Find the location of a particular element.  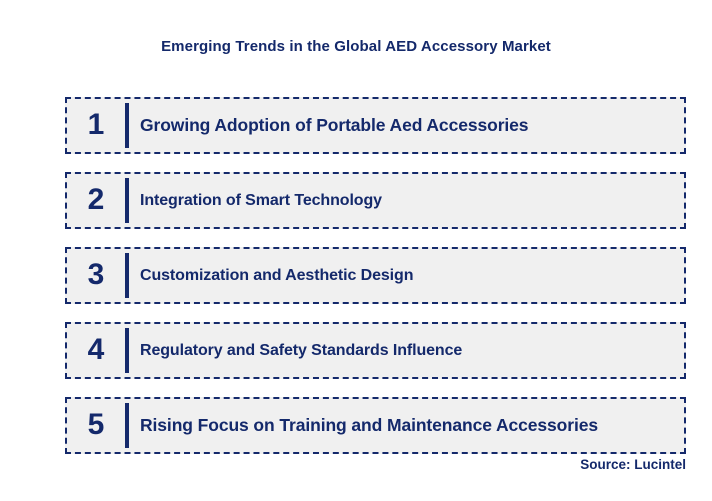

list-item: 2 Integration of Smart Technology is located at coordinates (375, 200).